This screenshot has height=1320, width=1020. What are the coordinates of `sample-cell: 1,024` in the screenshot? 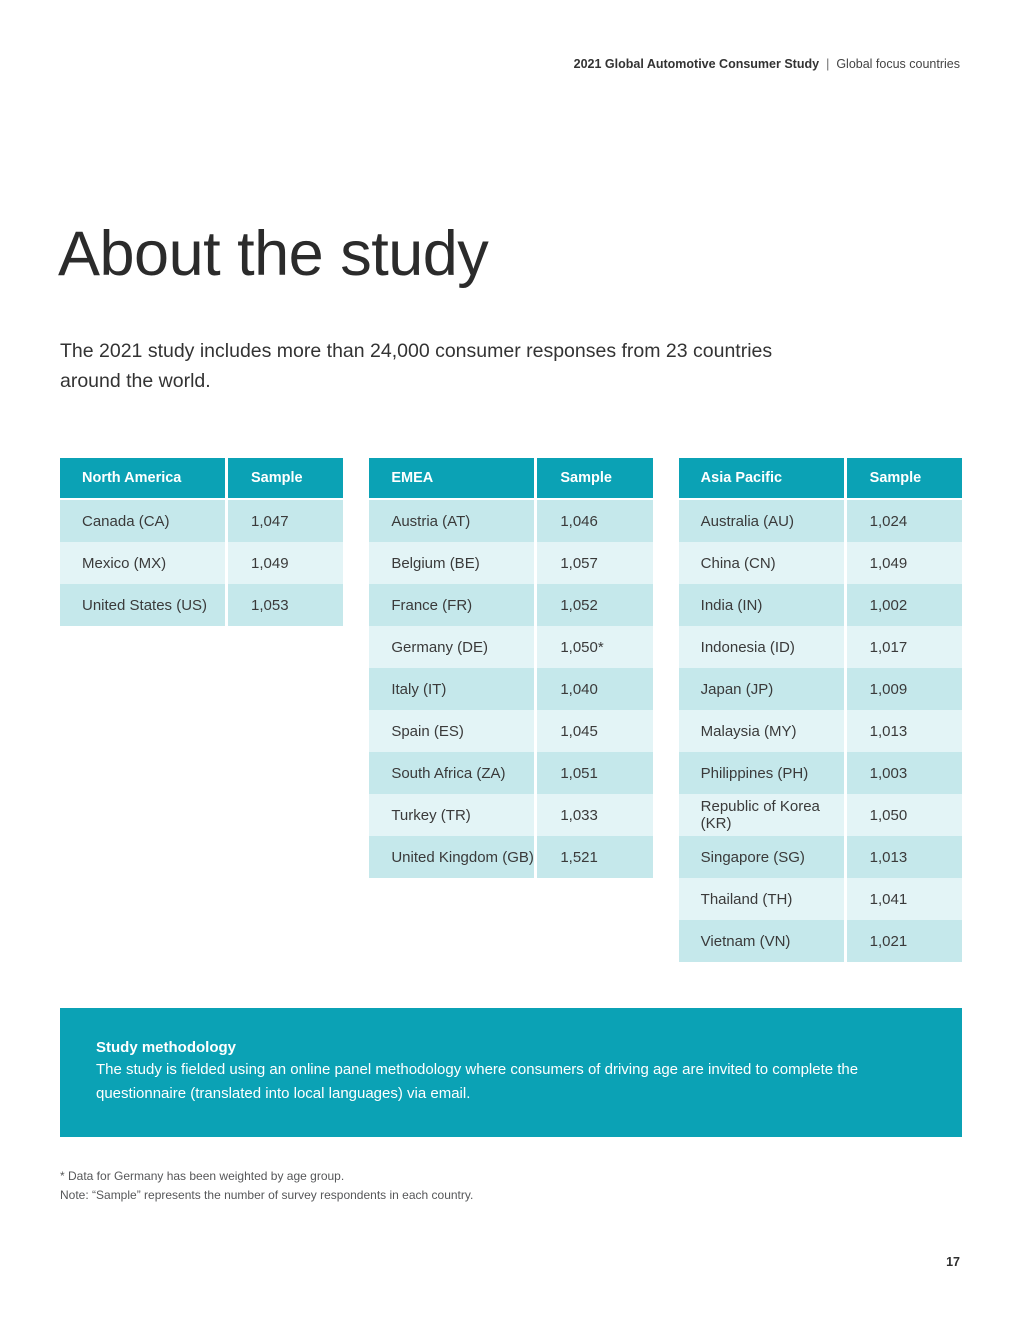 It's located at (904, 521).